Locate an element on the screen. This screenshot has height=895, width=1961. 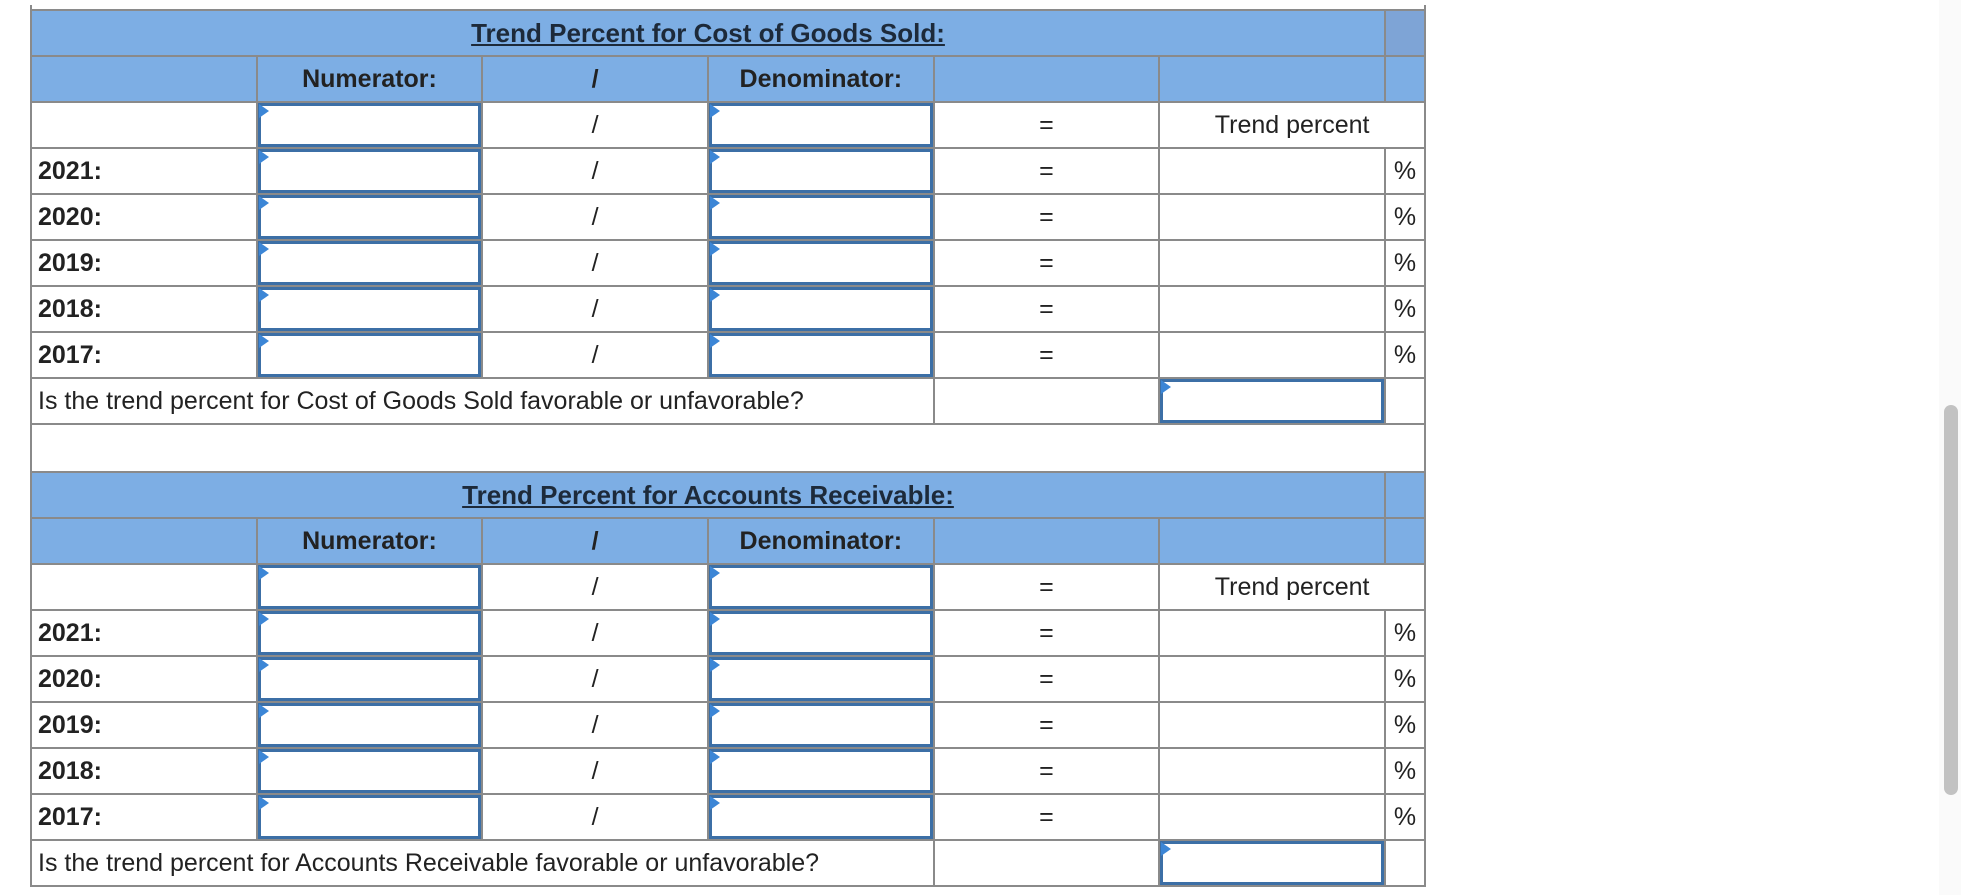
trend-percent-label: Trend percent is located at coordinates (1292, 125).